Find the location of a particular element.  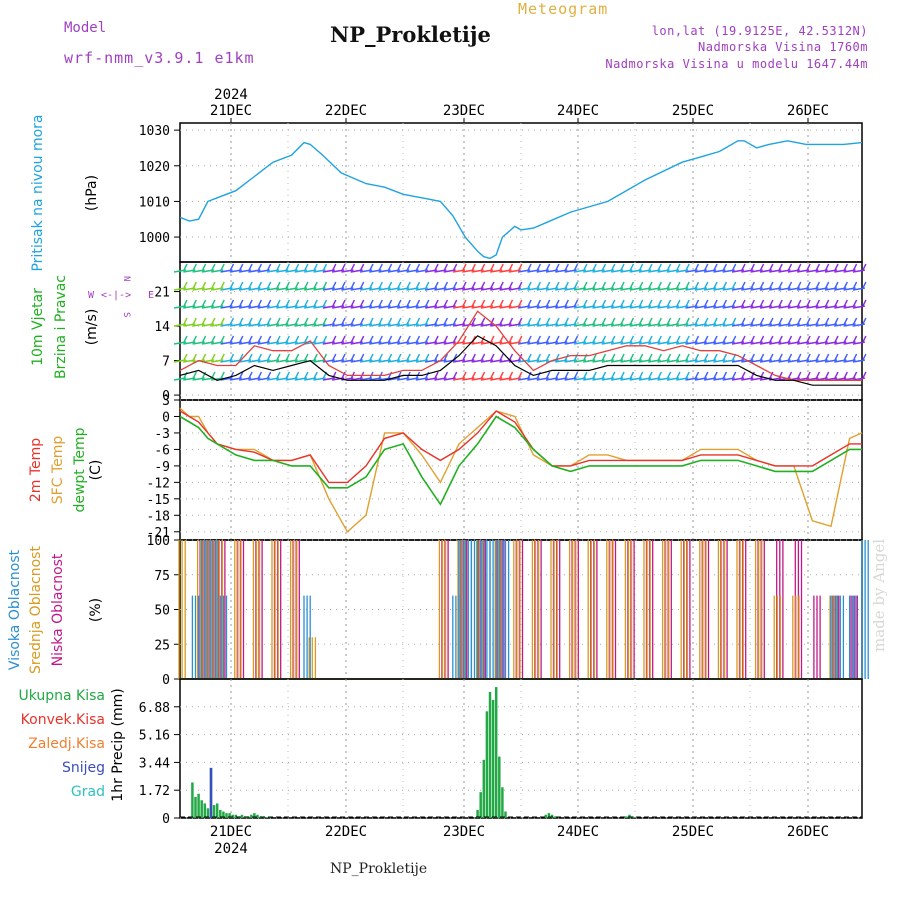

y-tick-label: -6 is located at coordinates (162, 450).